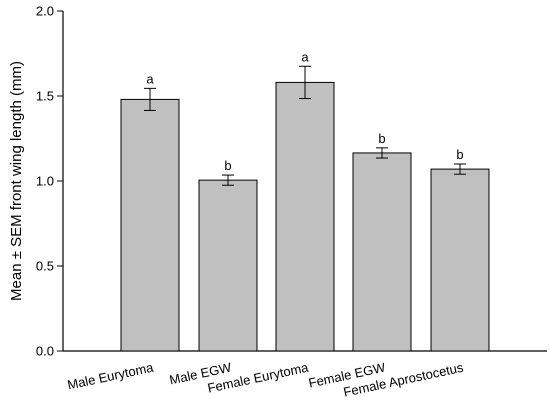 This screenshot has height=404, width=550. Describe the element at coordinates (110, 375) in the screenshot. I see `category-label: Male Eurytoma` at that location.